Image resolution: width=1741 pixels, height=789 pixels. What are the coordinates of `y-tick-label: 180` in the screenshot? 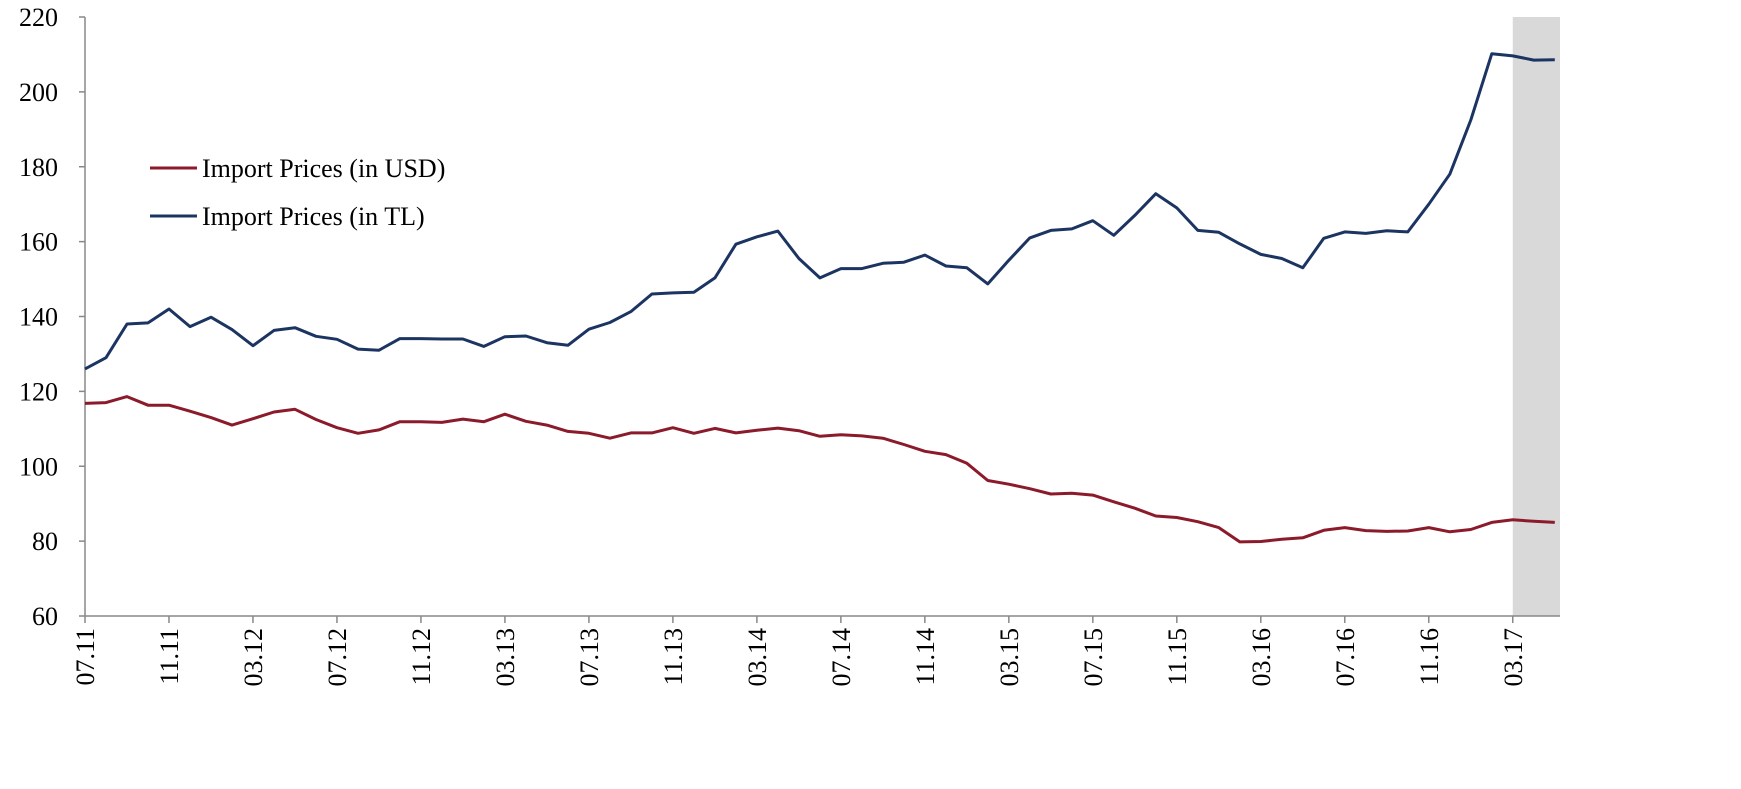 It's located at (38, 167).